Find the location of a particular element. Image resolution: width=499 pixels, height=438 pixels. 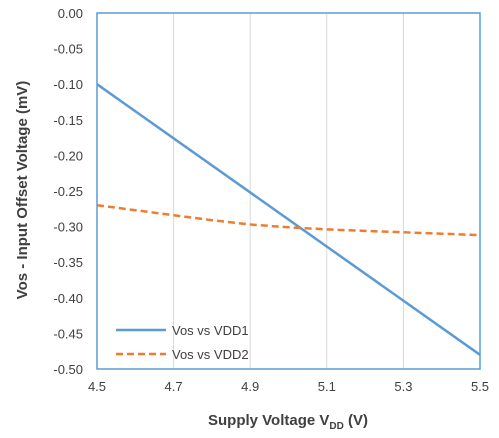

x-tick-label: 4.9 is located at coordinates (250, 386).